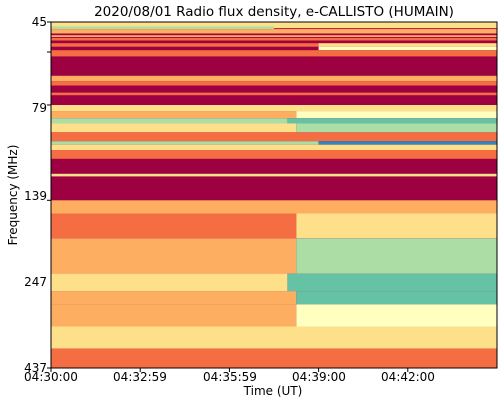 The image size is (504, 404). I want to click on y-tick-label: 437, so click(35, 368).